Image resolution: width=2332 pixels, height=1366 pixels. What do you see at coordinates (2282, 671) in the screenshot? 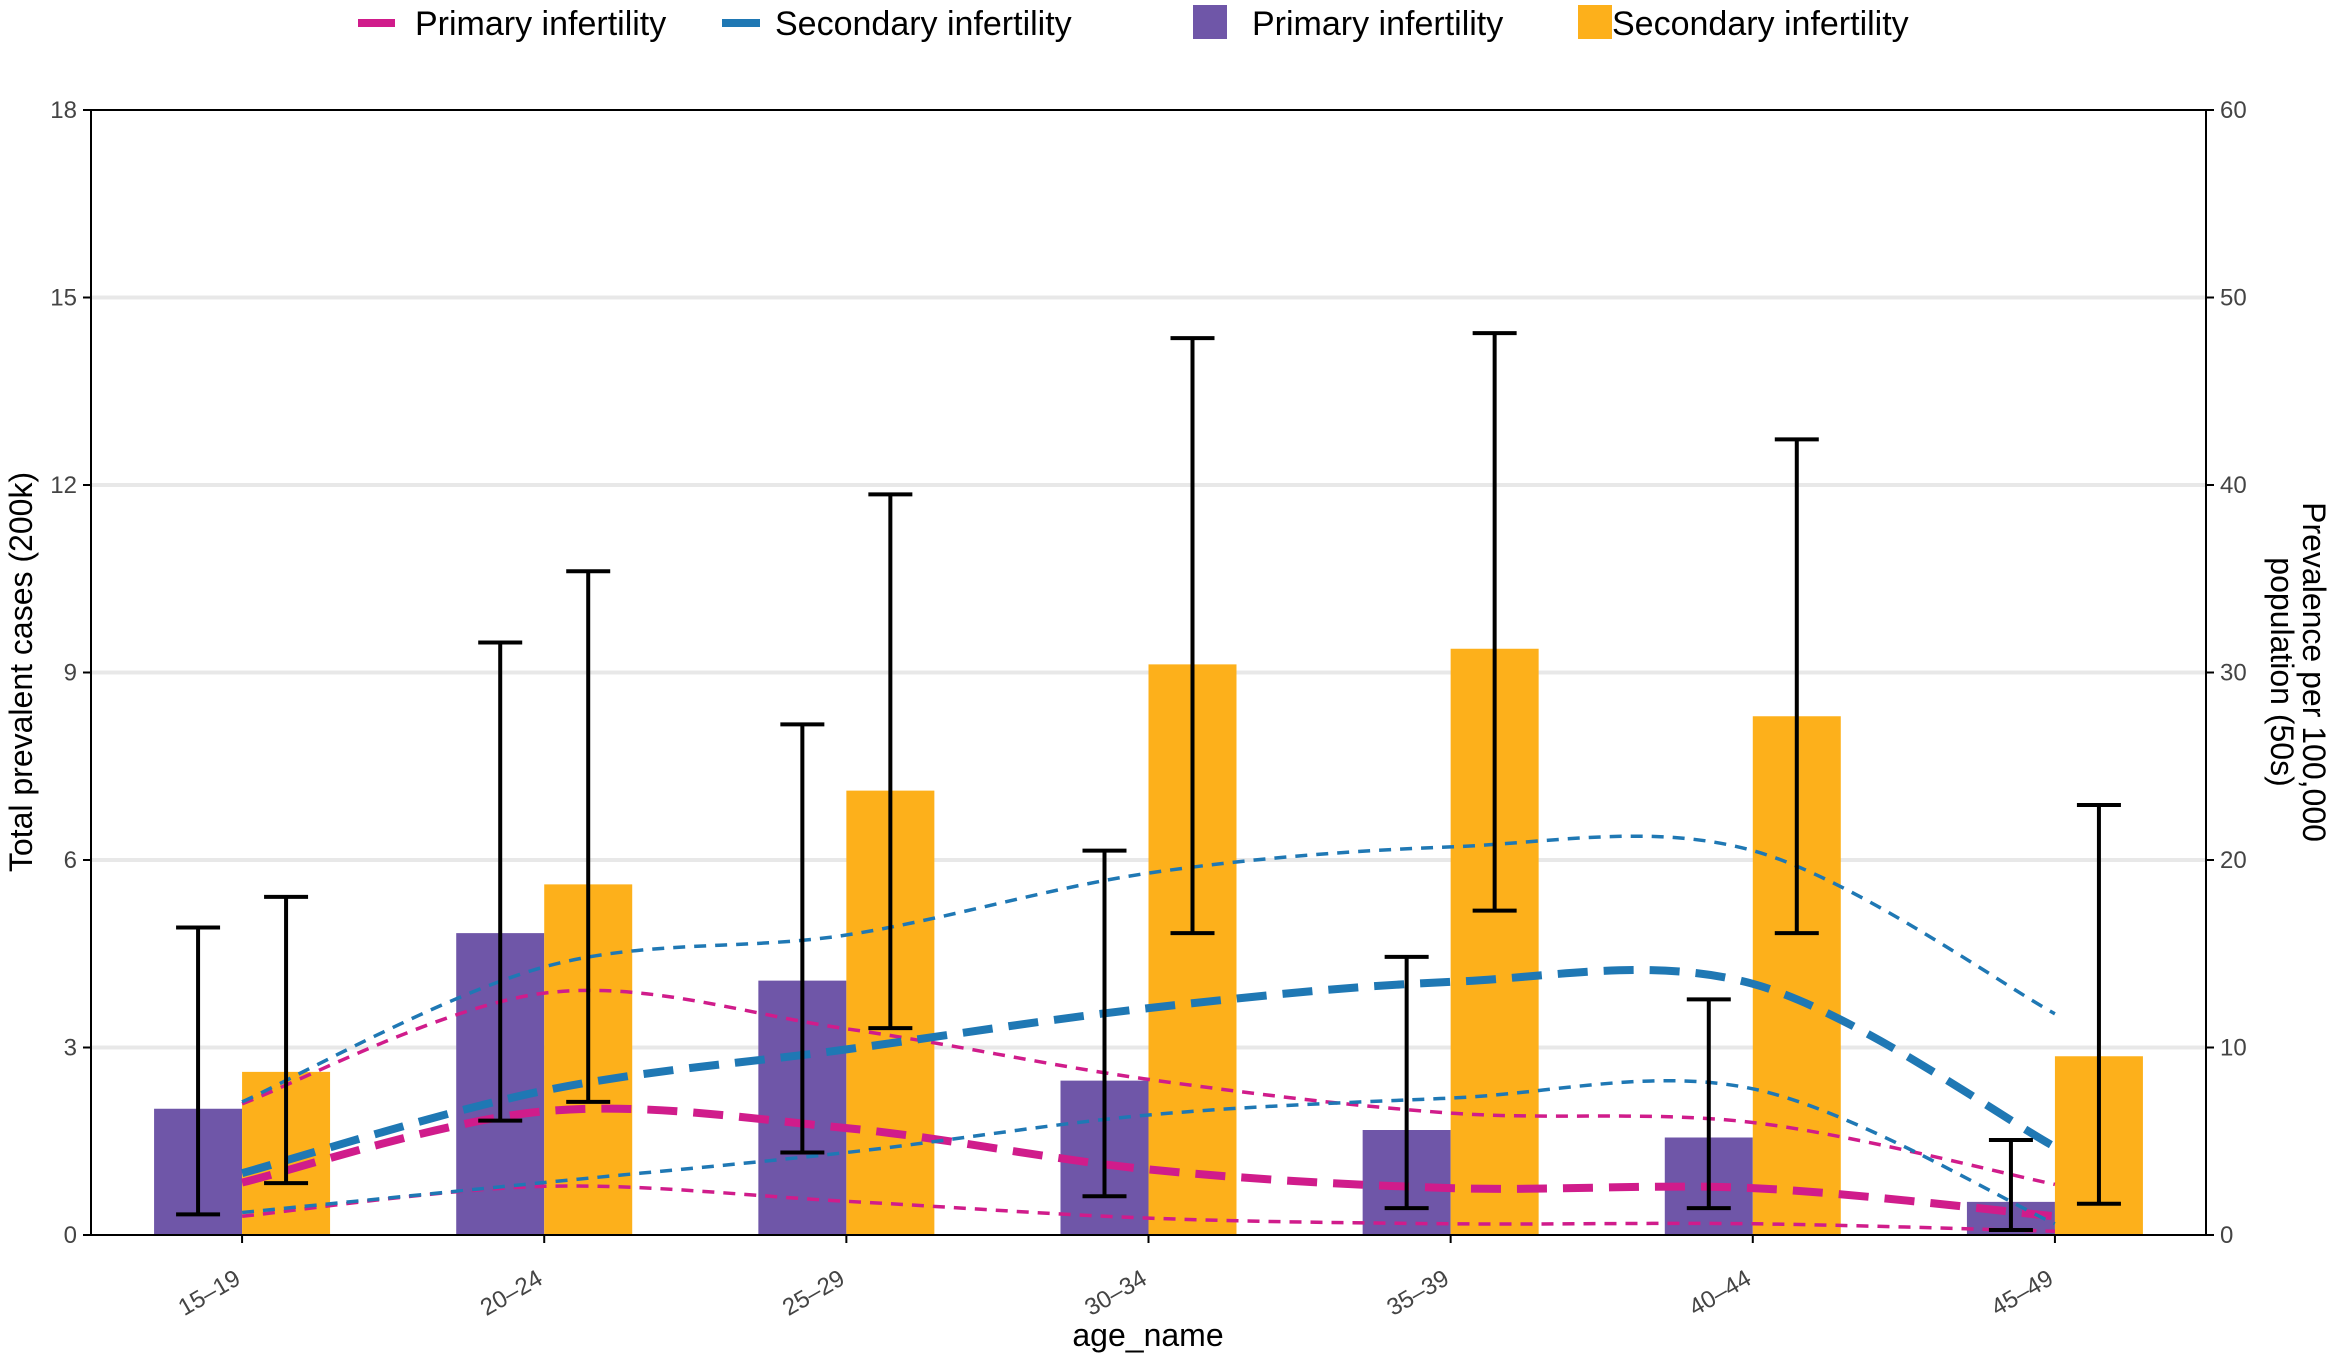
I see `y-axis-right-title-line2: population (50s)` at bounding box center [2282, 671].